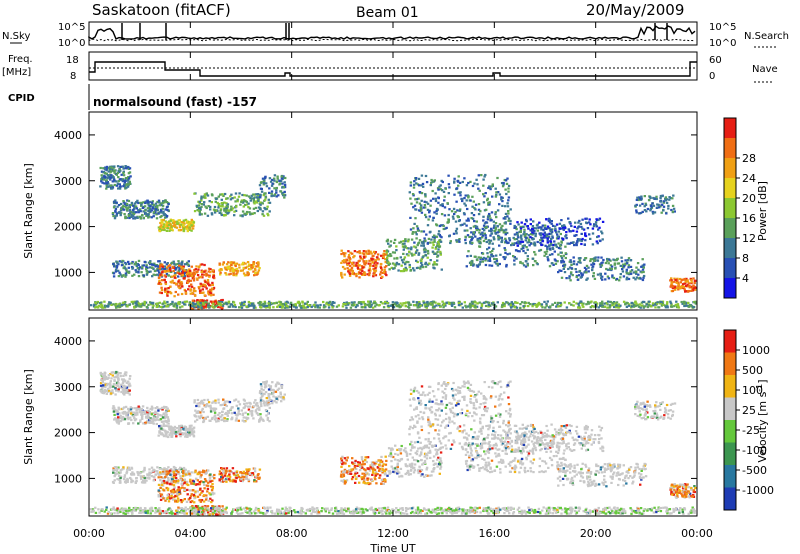 The width and height of the screenshot is (800, 554). What do you see at coordinates (161, 10) in the screenshot?
I see `station-title: Saskatoon (fitACF)` at bounding box center [161, 10].